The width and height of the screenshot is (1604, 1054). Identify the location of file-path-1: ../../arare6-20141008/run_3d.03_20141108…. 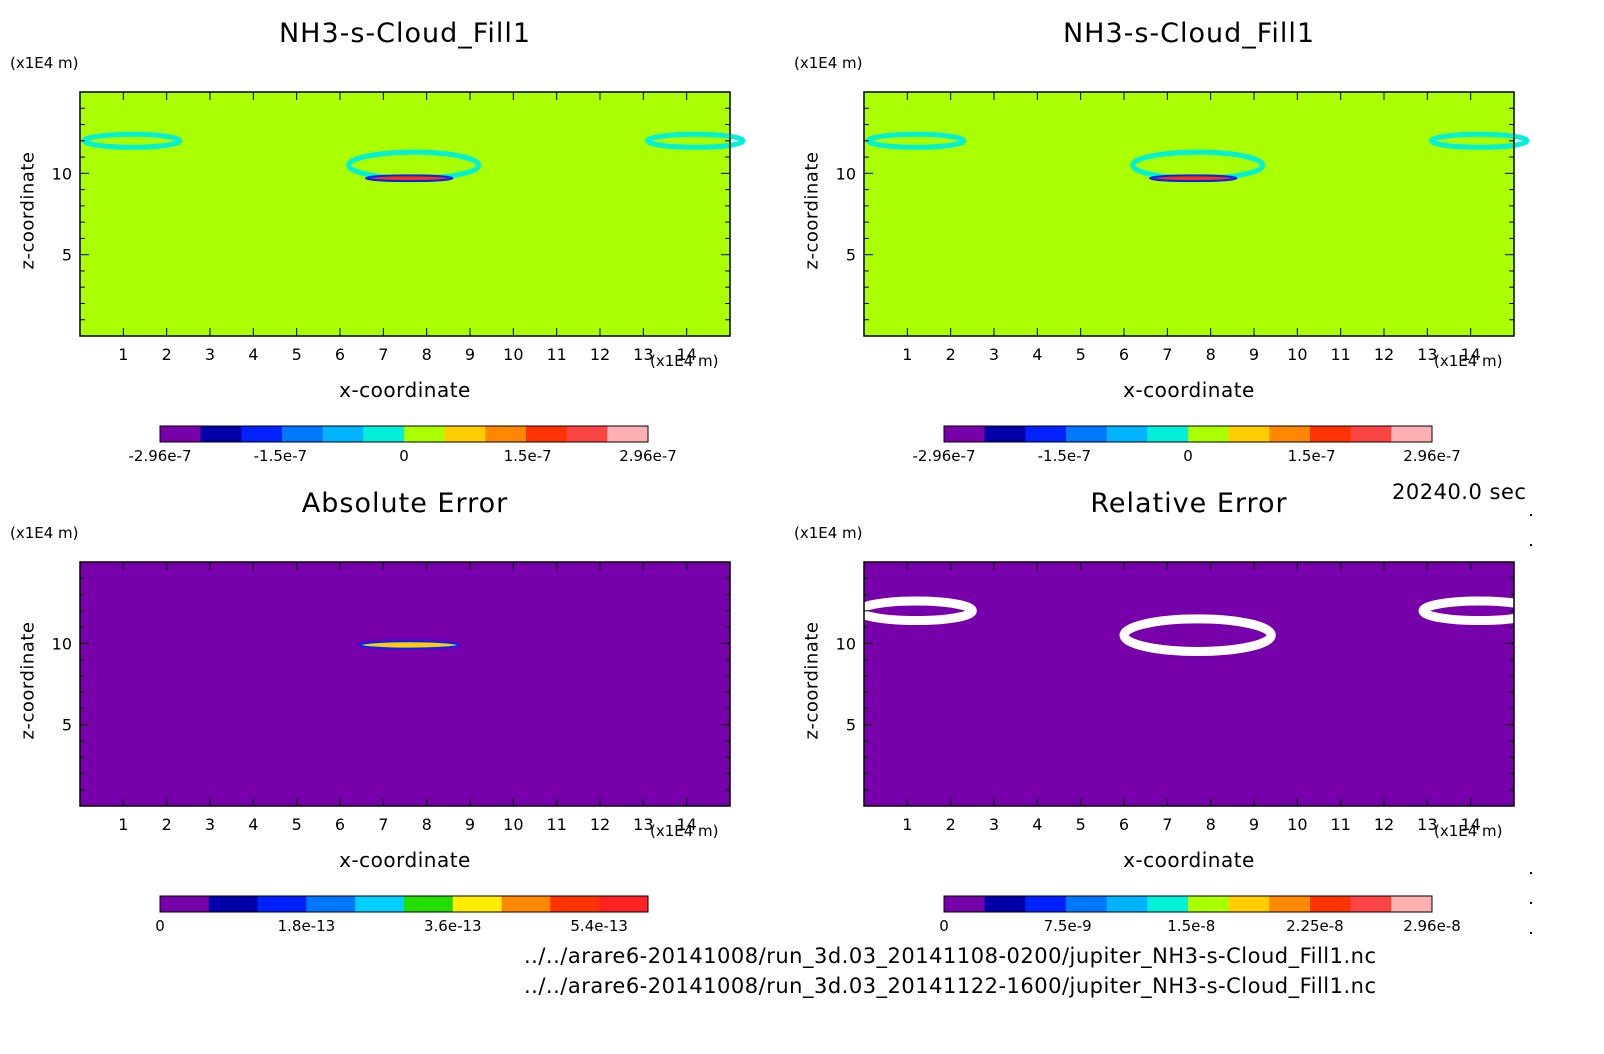
(950, 956).